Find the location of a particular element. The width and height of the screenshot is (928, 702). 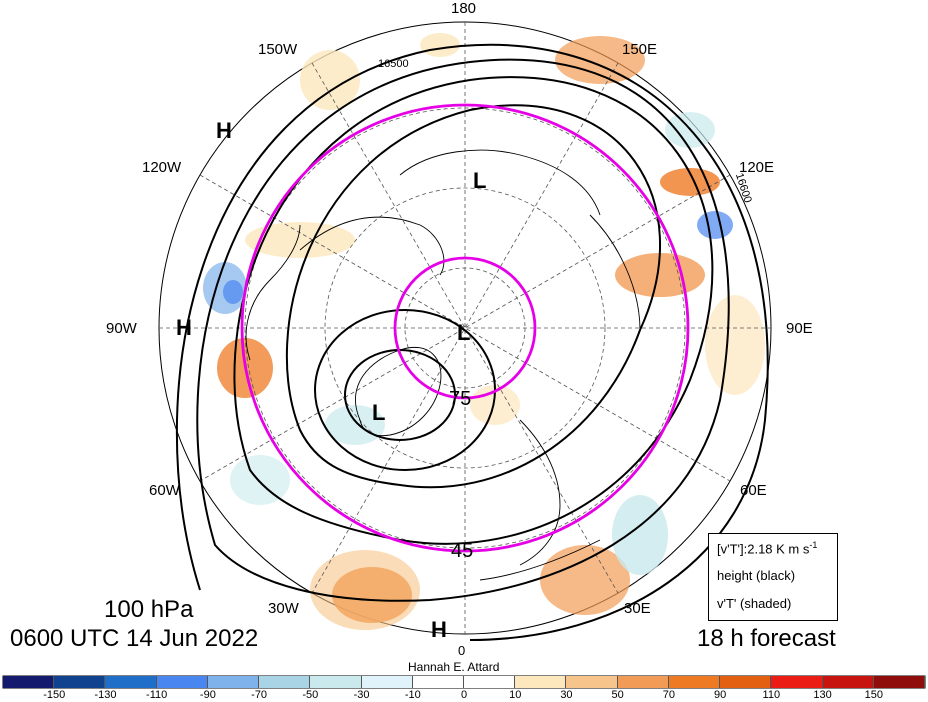

colorbar-tick-label: -130 is located at coordinates (105, 695).